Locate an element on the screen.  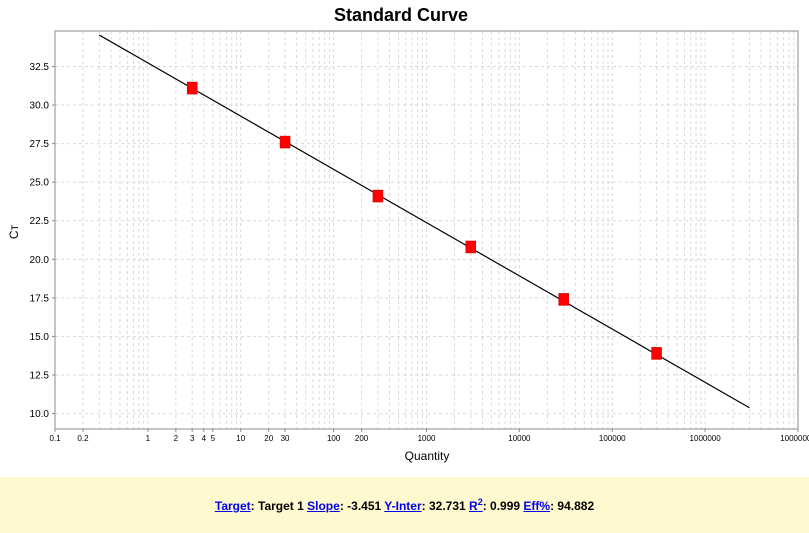
x-tick-label: 20 is located at coordinates (268, 438).